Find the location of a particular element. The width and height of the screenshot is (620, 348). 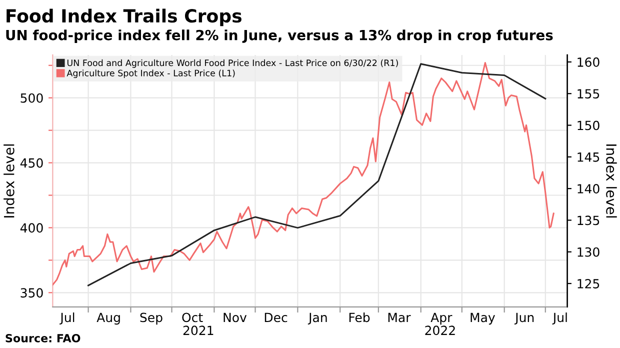

x-tick-label: Jan is located at coordinates (317, 318).